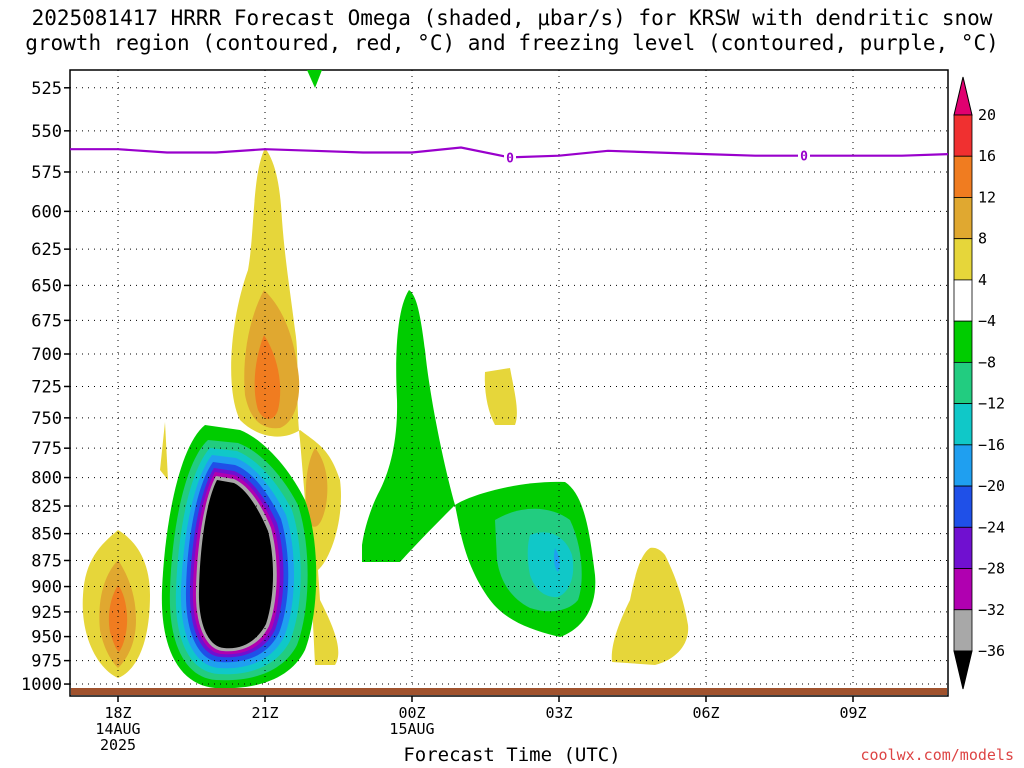  Describe the element at coordinates (164, 451) in the screenshot. I see `omega-area-sliver-yellow` at that location.